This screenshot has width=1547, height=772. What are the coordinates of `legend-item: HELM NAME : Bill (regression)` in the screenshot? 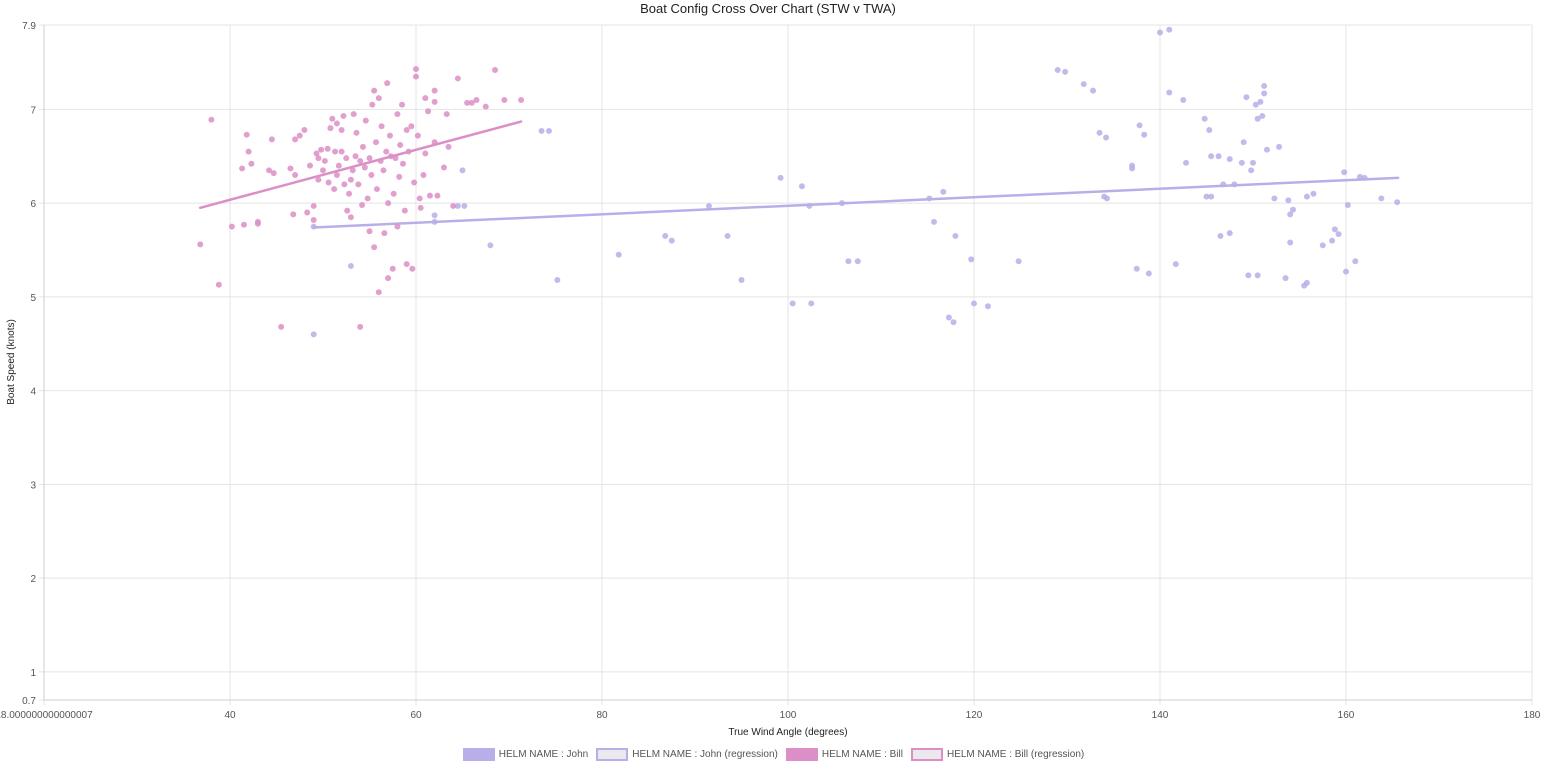 It's located at (997, 754).